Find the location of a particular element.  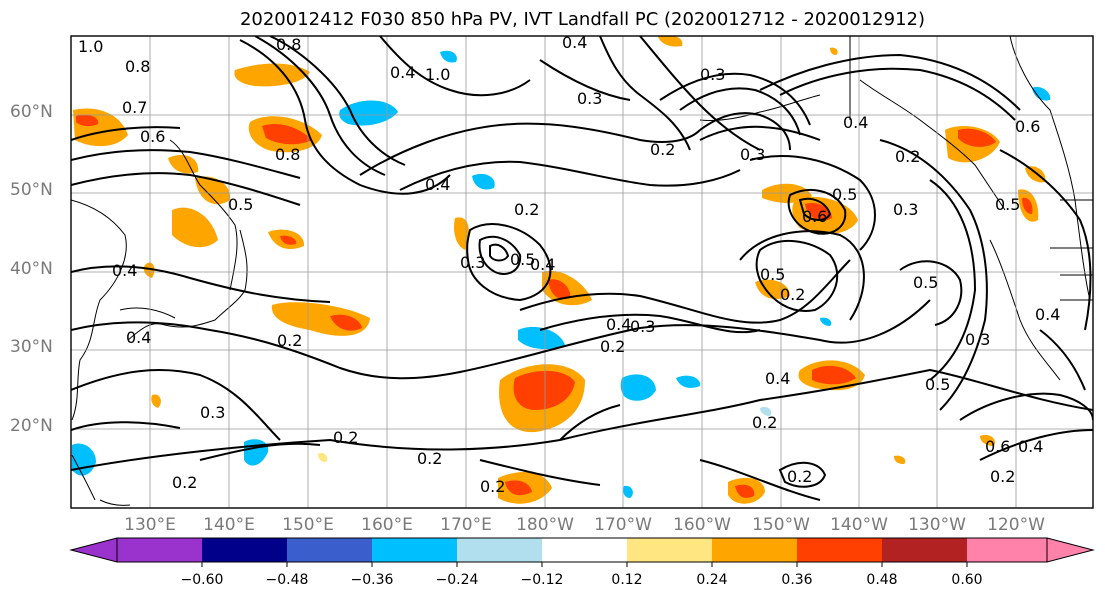

colorbar-tick: −0.60 is located at coordinates (202, 580).